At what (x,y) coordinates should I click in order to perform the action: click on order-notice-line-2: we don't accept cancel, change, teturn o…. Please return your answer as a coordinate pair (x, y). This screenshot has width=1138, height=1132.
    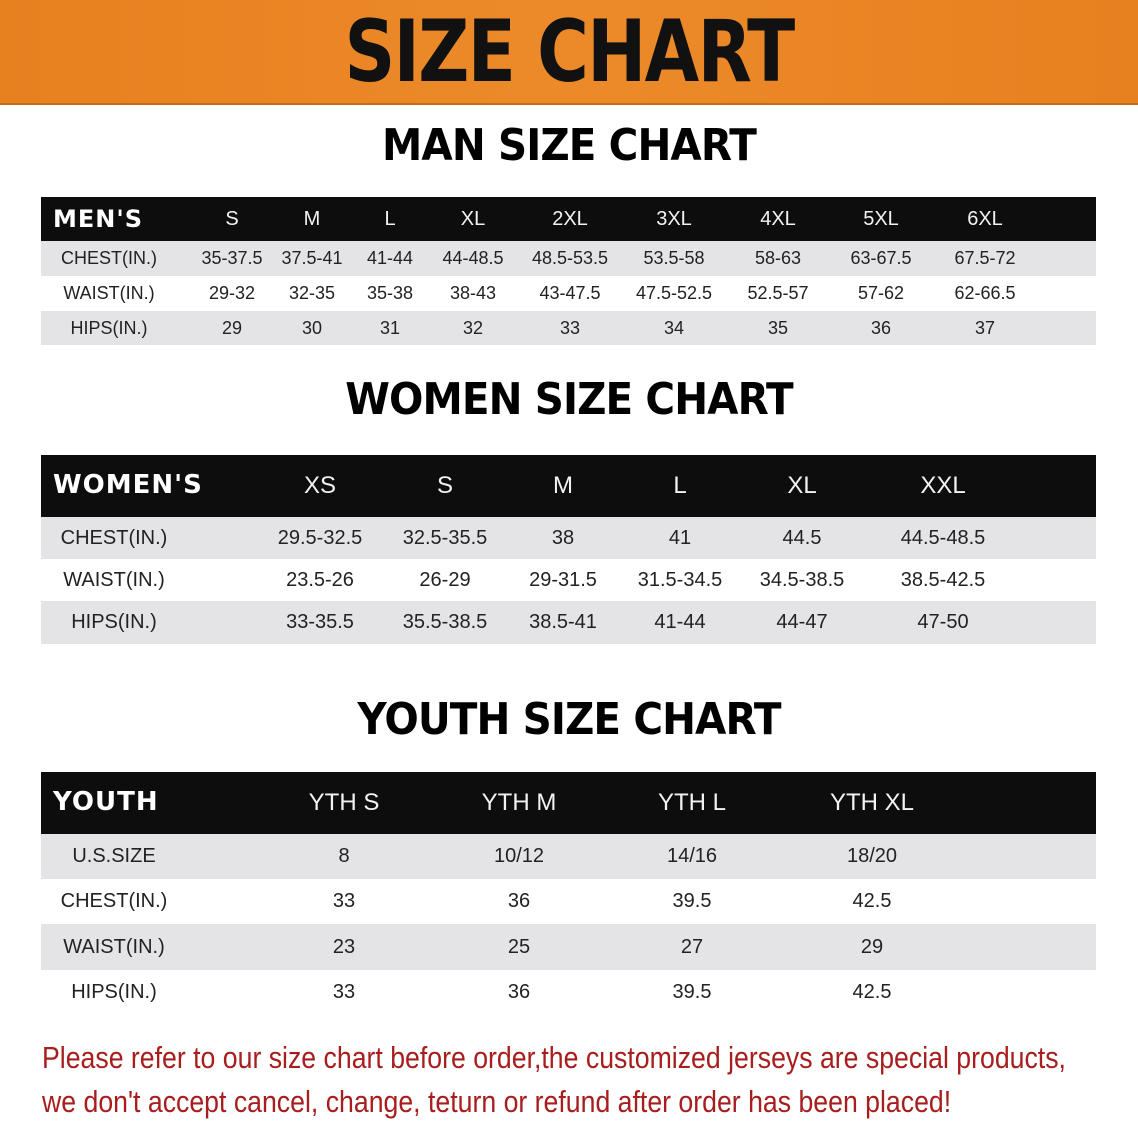
    Looking at the image, I should click on (497, 1101).